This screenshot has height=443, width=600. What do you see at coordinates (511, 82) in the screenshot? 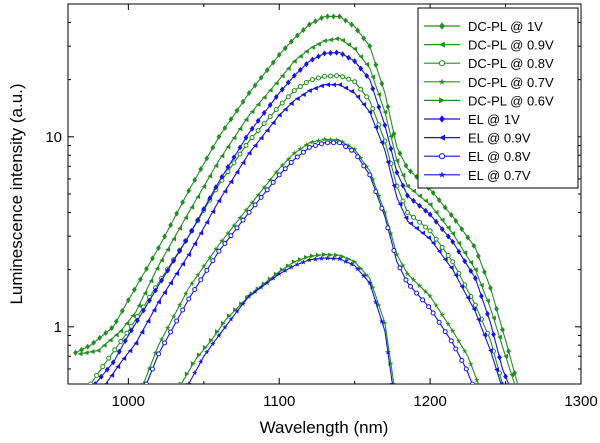
I see `legend-label: DC-PL @ 0.7V` at bounding box center [511, 82].